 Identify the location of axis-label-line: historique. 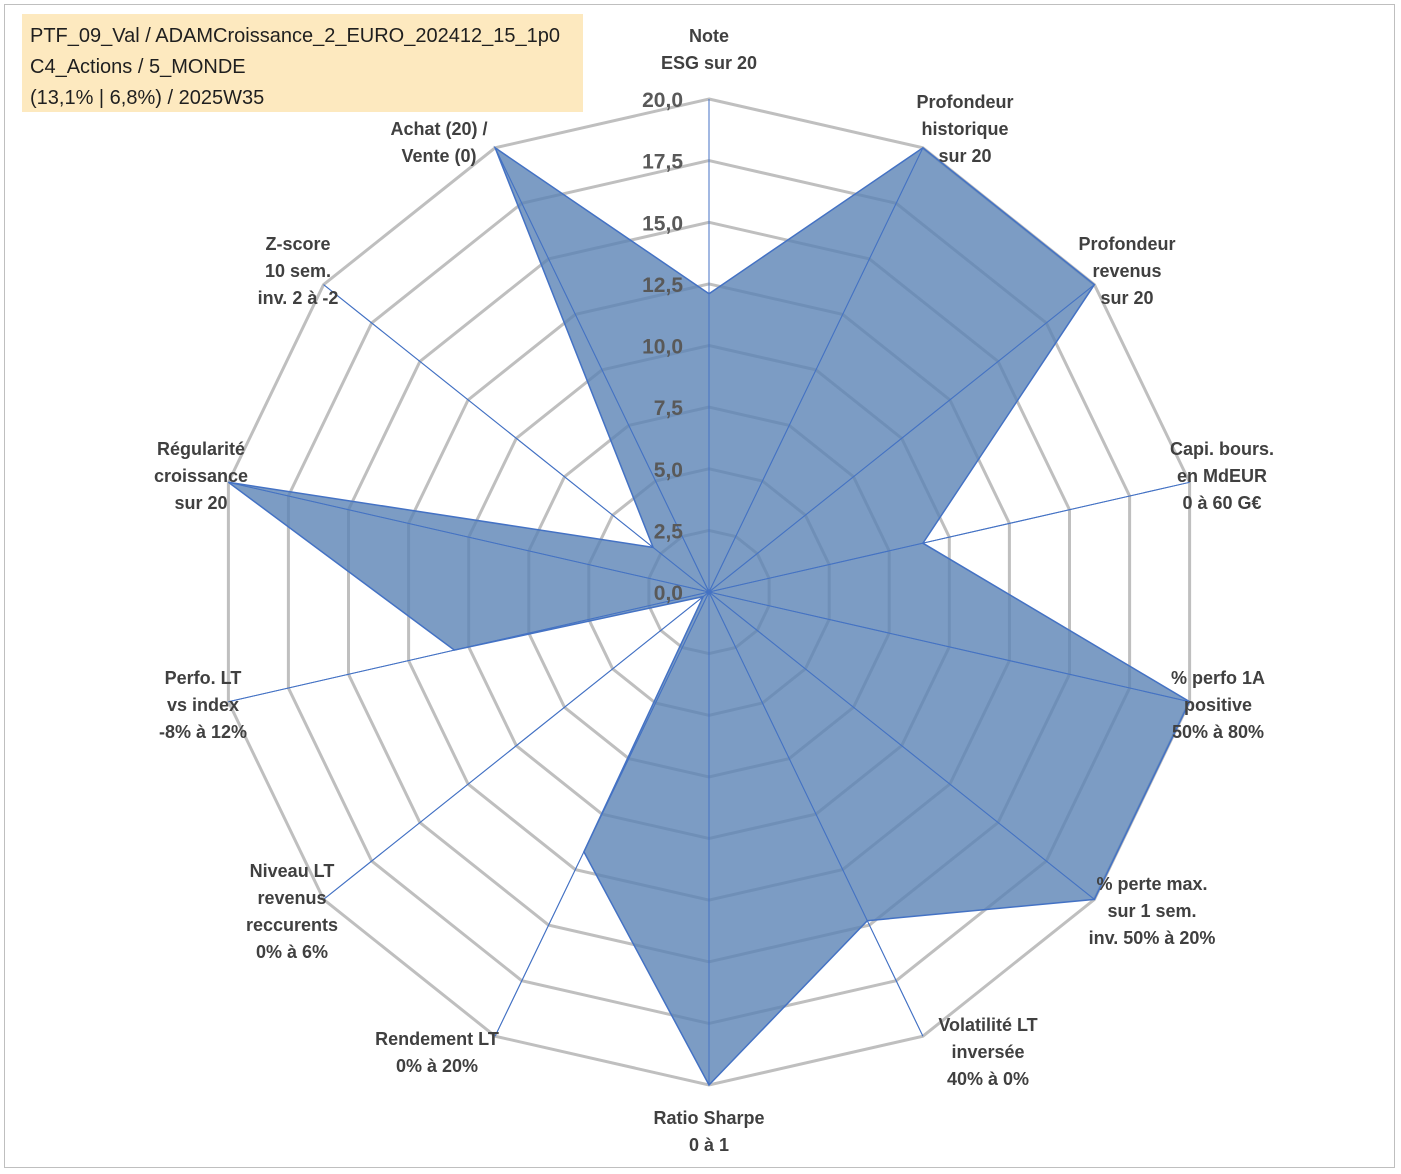
(964, 129).